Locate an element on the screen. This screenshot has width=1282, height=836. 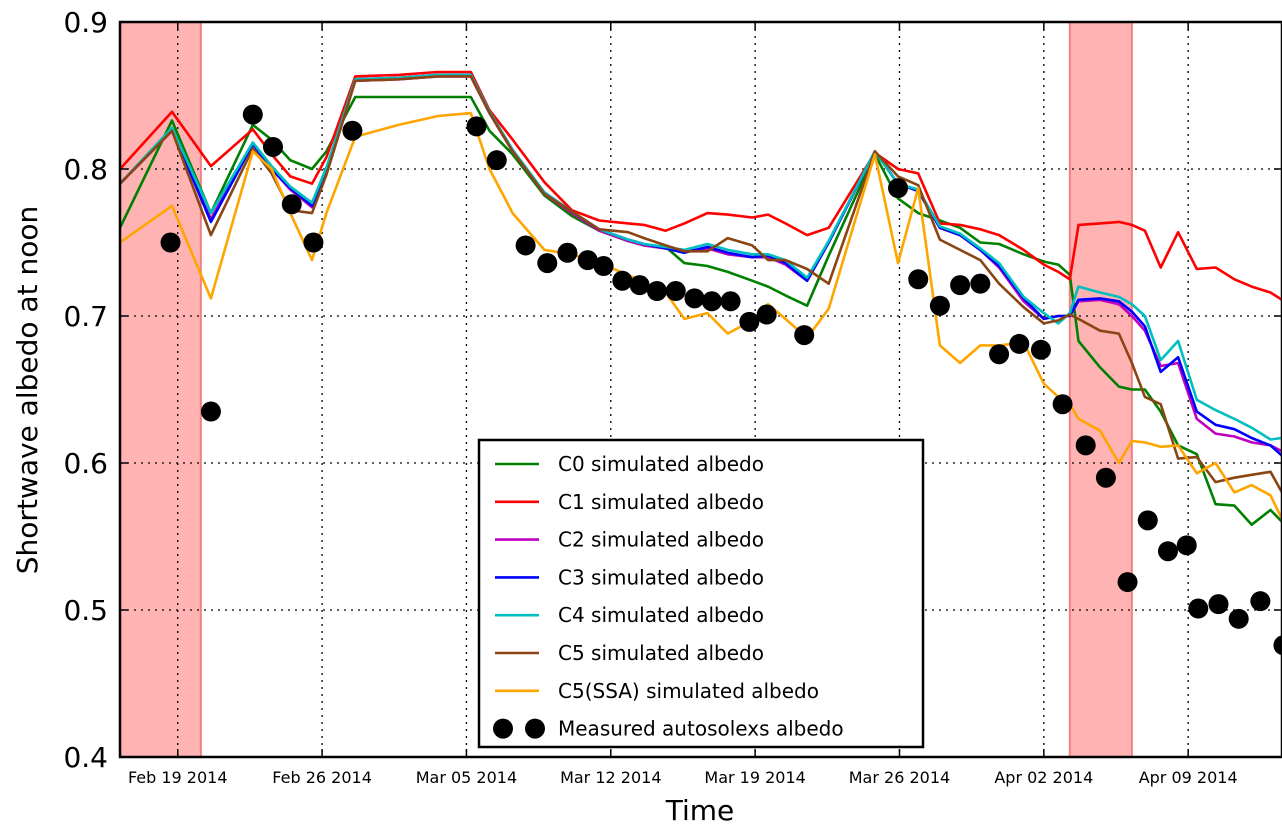
x-tick-label: Apr 09 2014 is located at coordinates (1188, 777).